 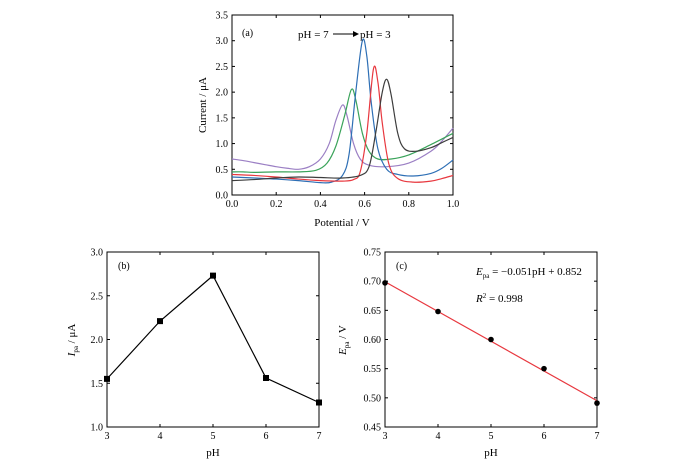 What do you see at coordinates (203, 105) in the screenshot?
I see `panel-a-ylabel: Current / μA` at bounding box center [203, 105].